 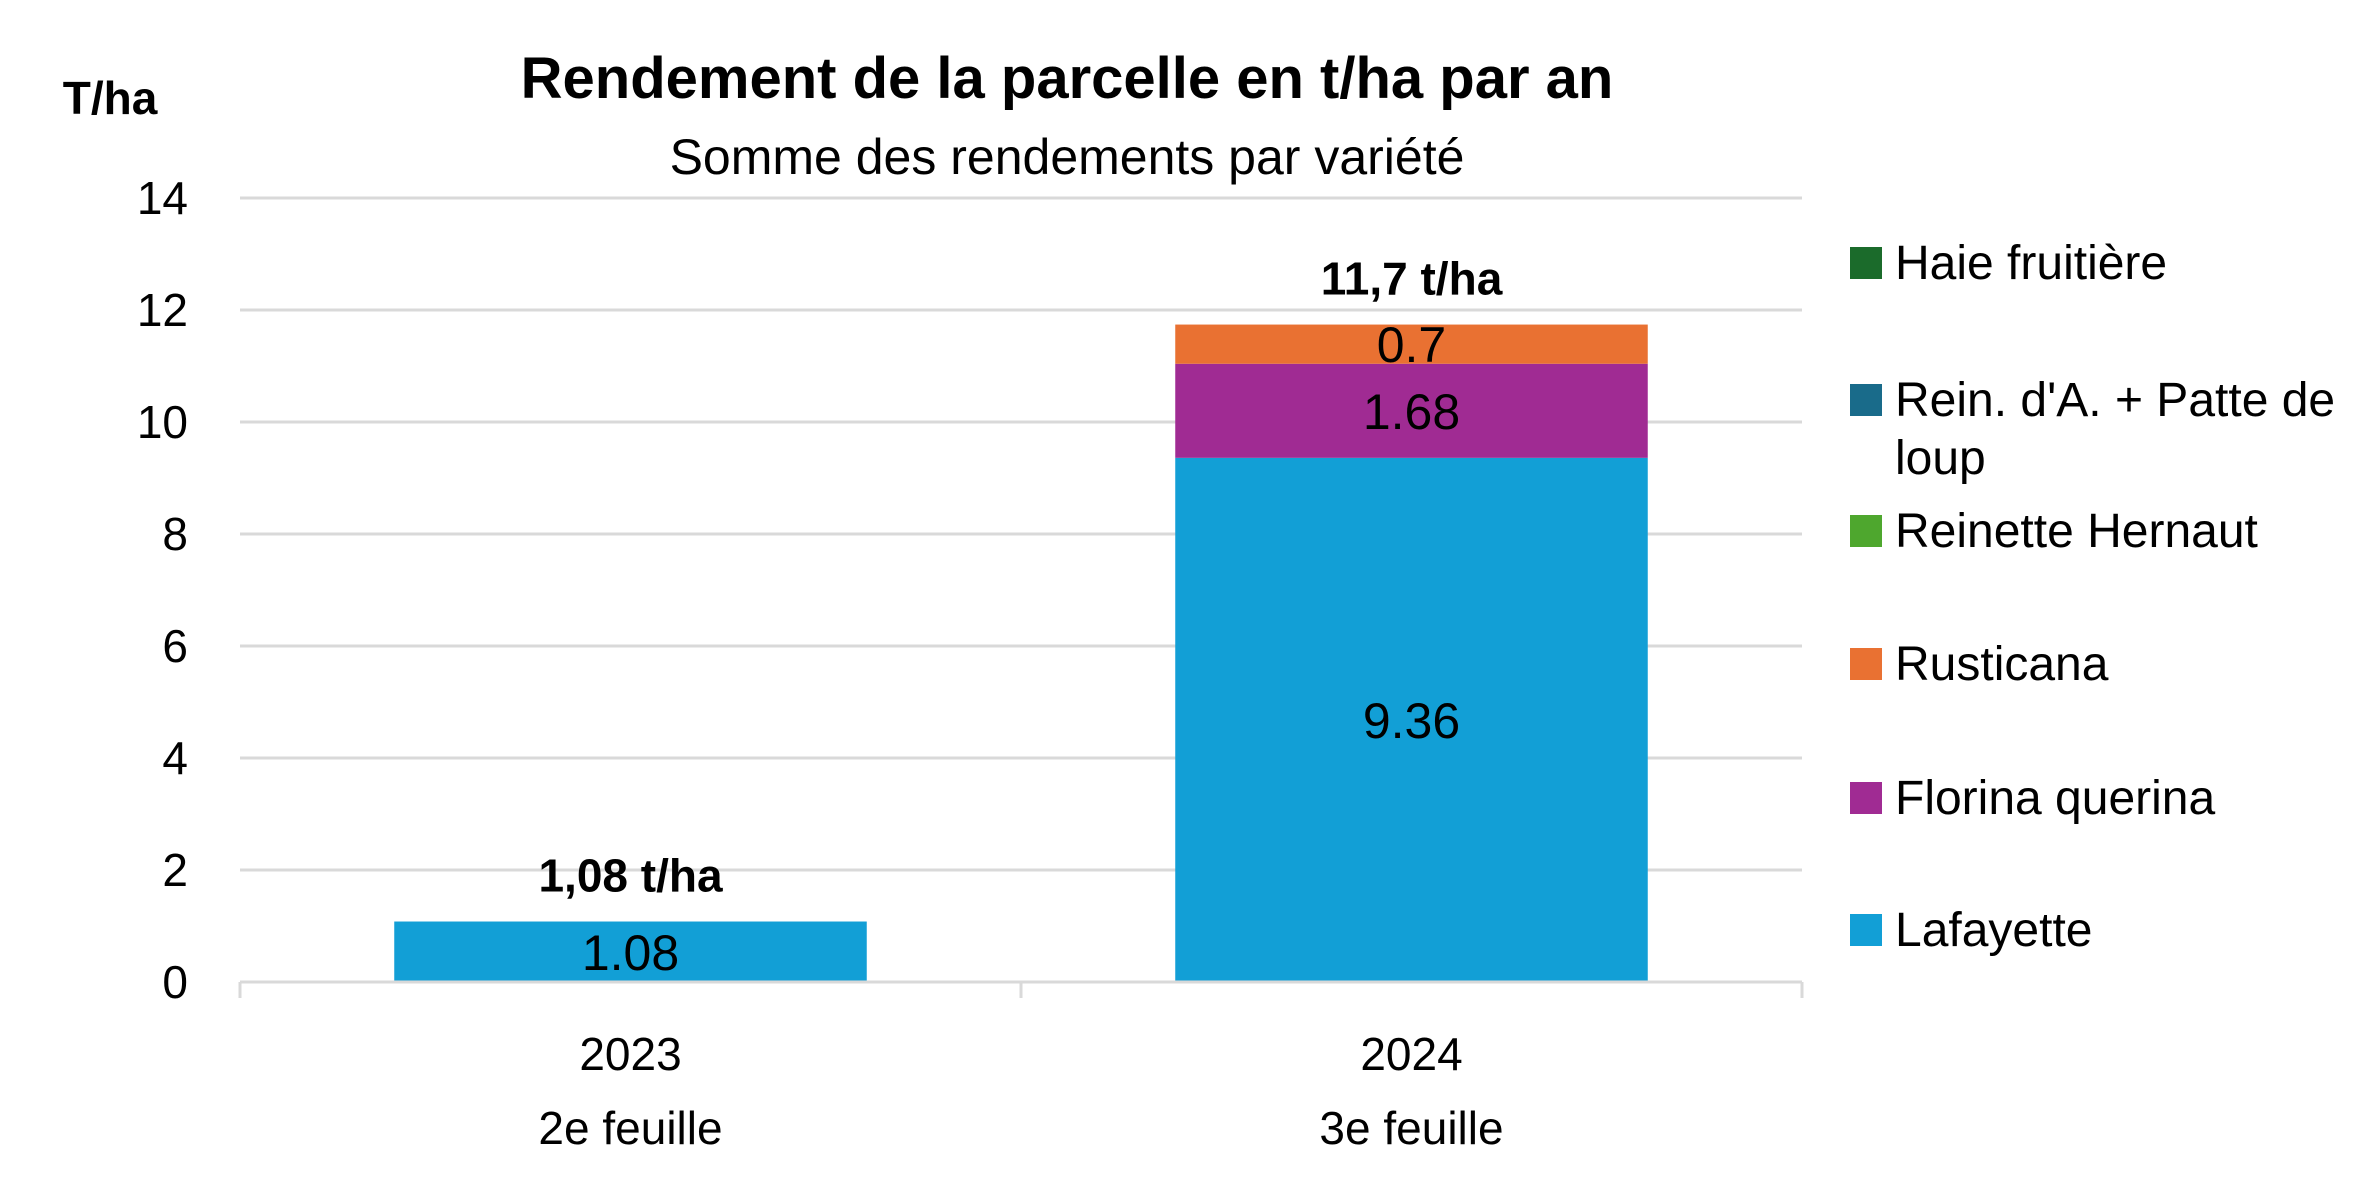 I want to click on y-tick-label: 8, so click(x=175, y=534).